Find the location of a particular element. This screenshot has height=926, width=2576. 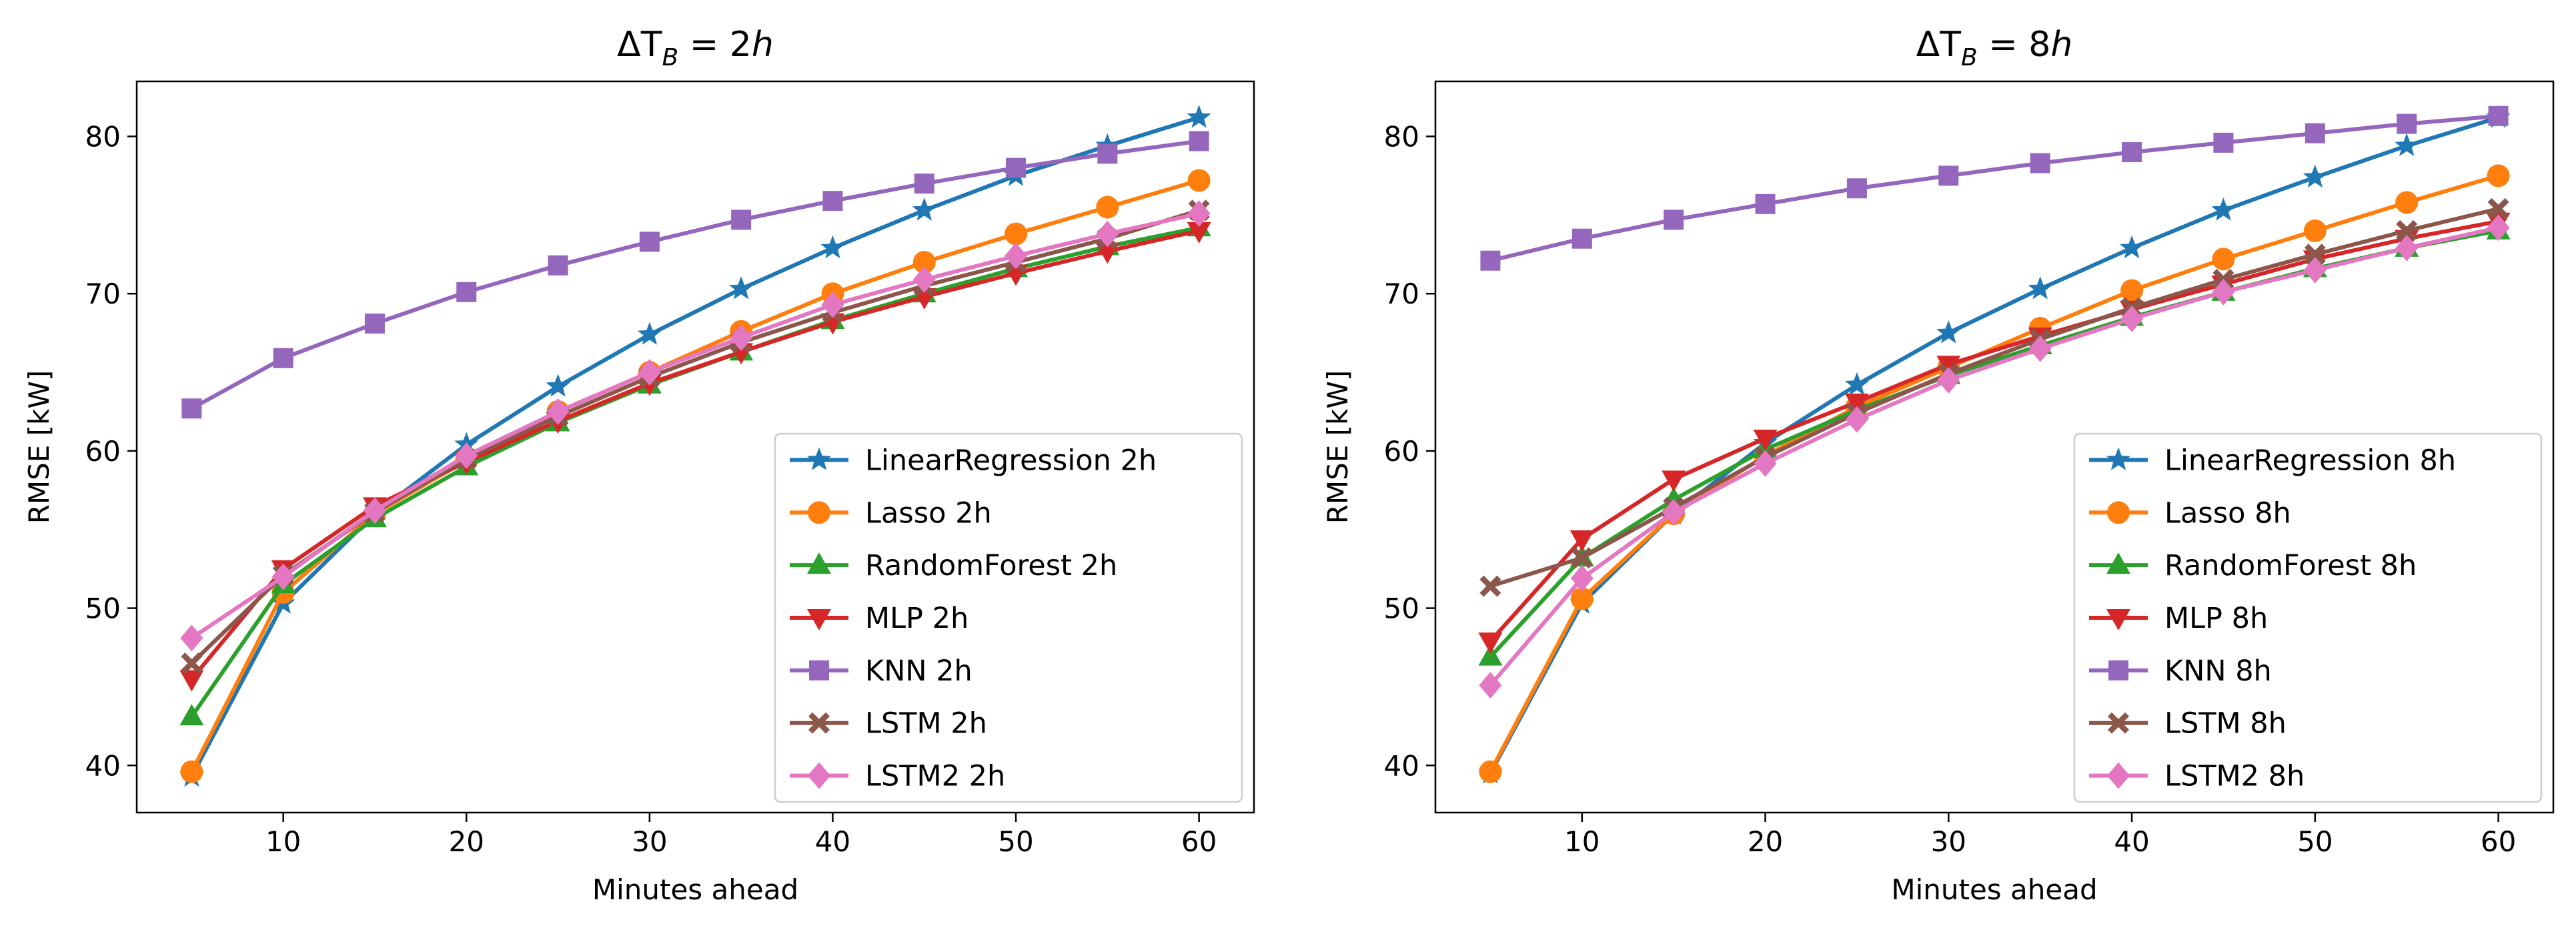

legend-entry: MLP 2h is located at coordinates (879, 618).